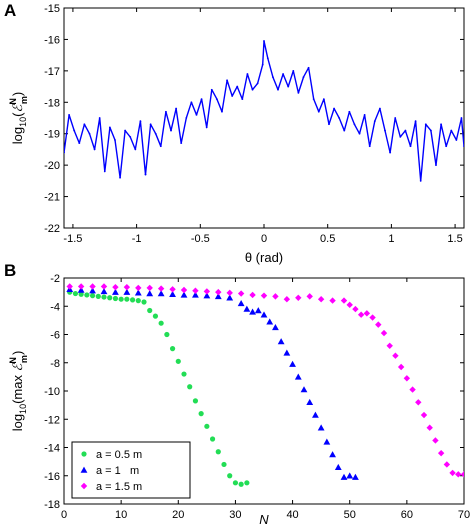  Describe the element at coordinates (327, 239) in the screenshot. I see `panel-a-x-tick-label: 0.5` at that location.